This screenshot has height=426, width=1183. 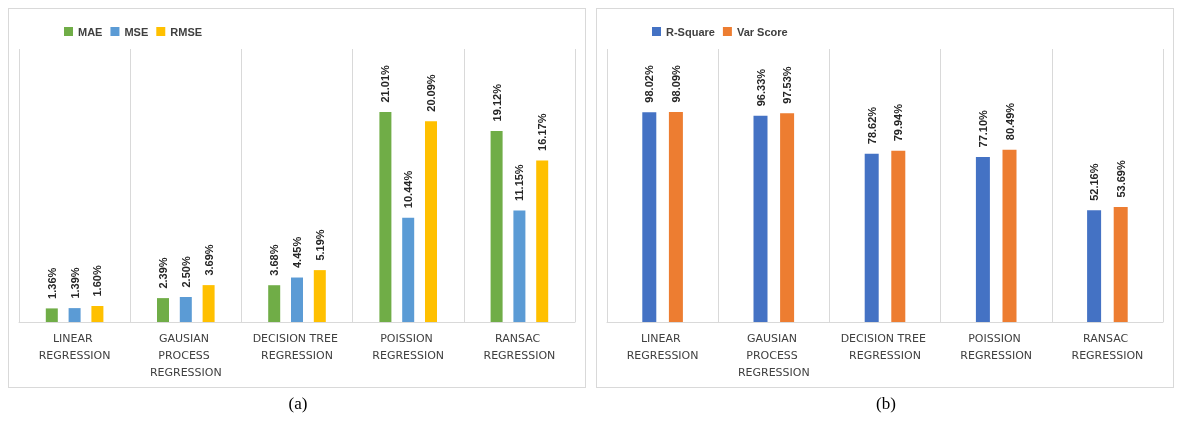 I want to click on data-label: 5.19%, so click(x=319, y=245).